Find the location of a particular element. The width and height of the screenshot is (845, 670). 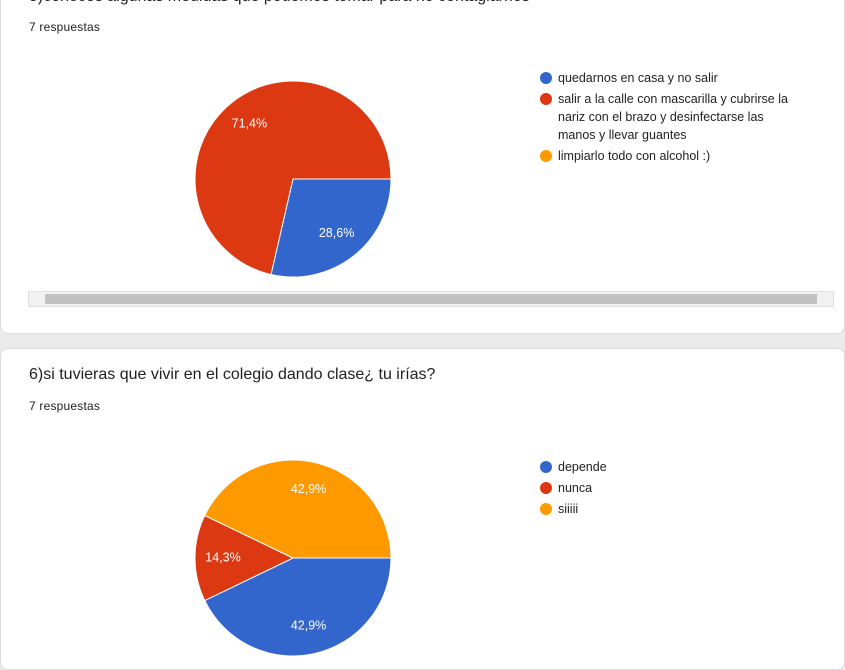

legend-item: quedarnos en casa y no salir is located at coordinates (666, 78).